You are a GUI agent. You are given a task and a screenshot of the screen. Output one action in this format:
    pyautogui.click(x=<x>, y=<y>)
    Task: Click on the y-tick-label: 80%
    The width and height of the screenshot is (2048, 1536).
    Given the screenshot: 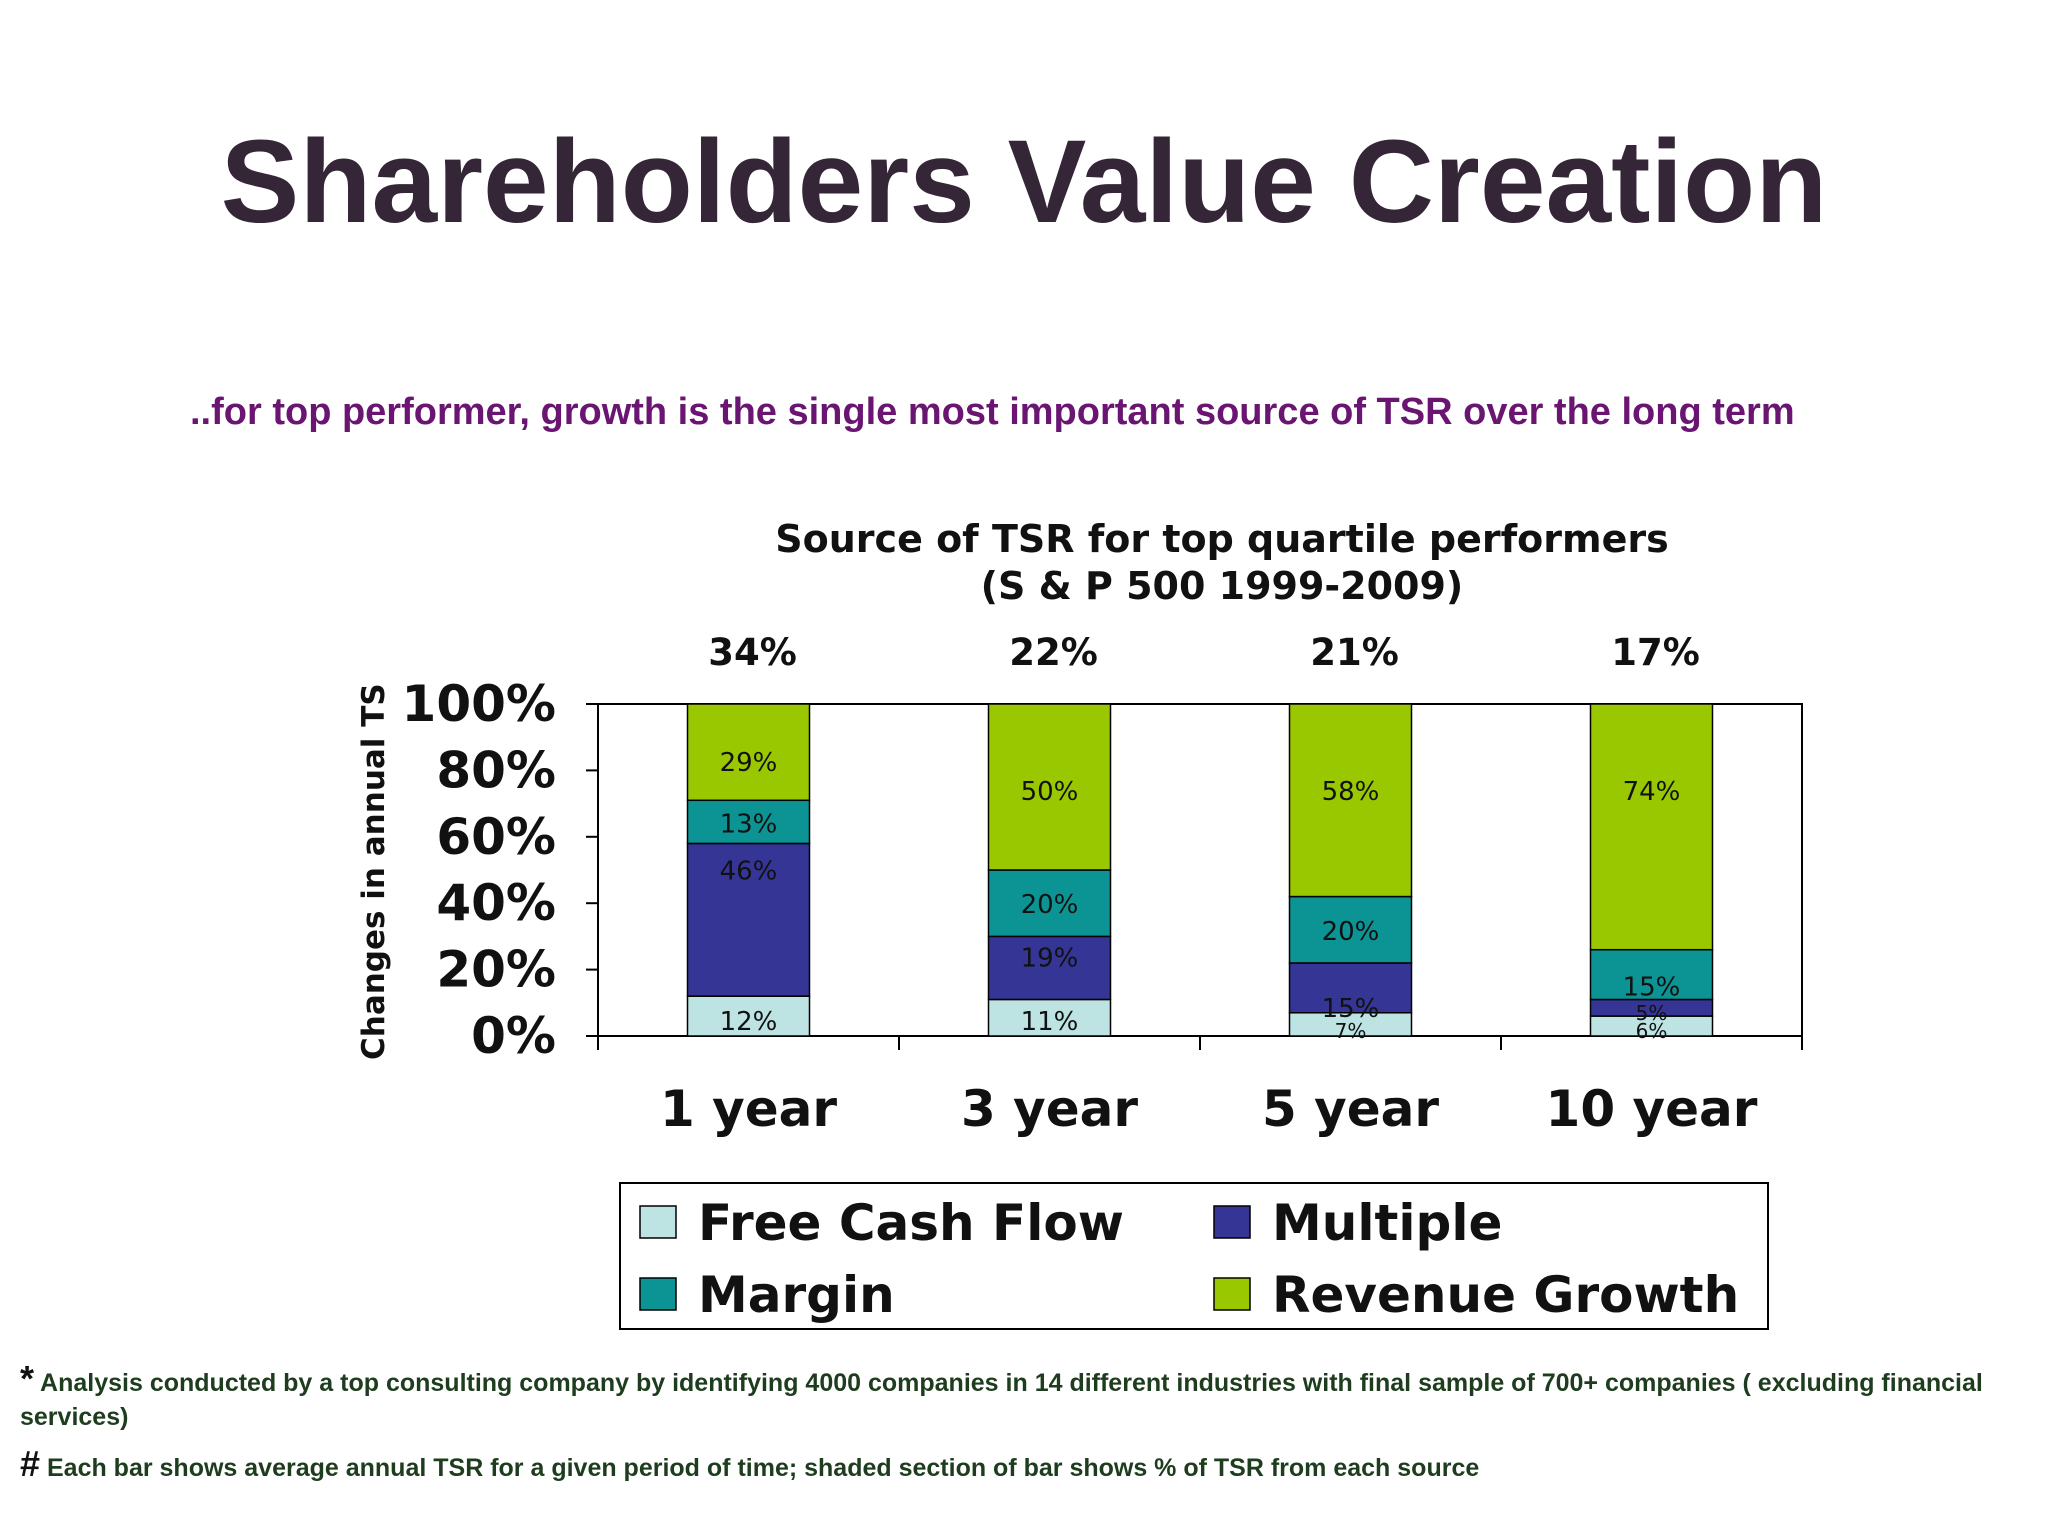 What is the action you would take?
    pyautogui.click(x=496, y=770)
    